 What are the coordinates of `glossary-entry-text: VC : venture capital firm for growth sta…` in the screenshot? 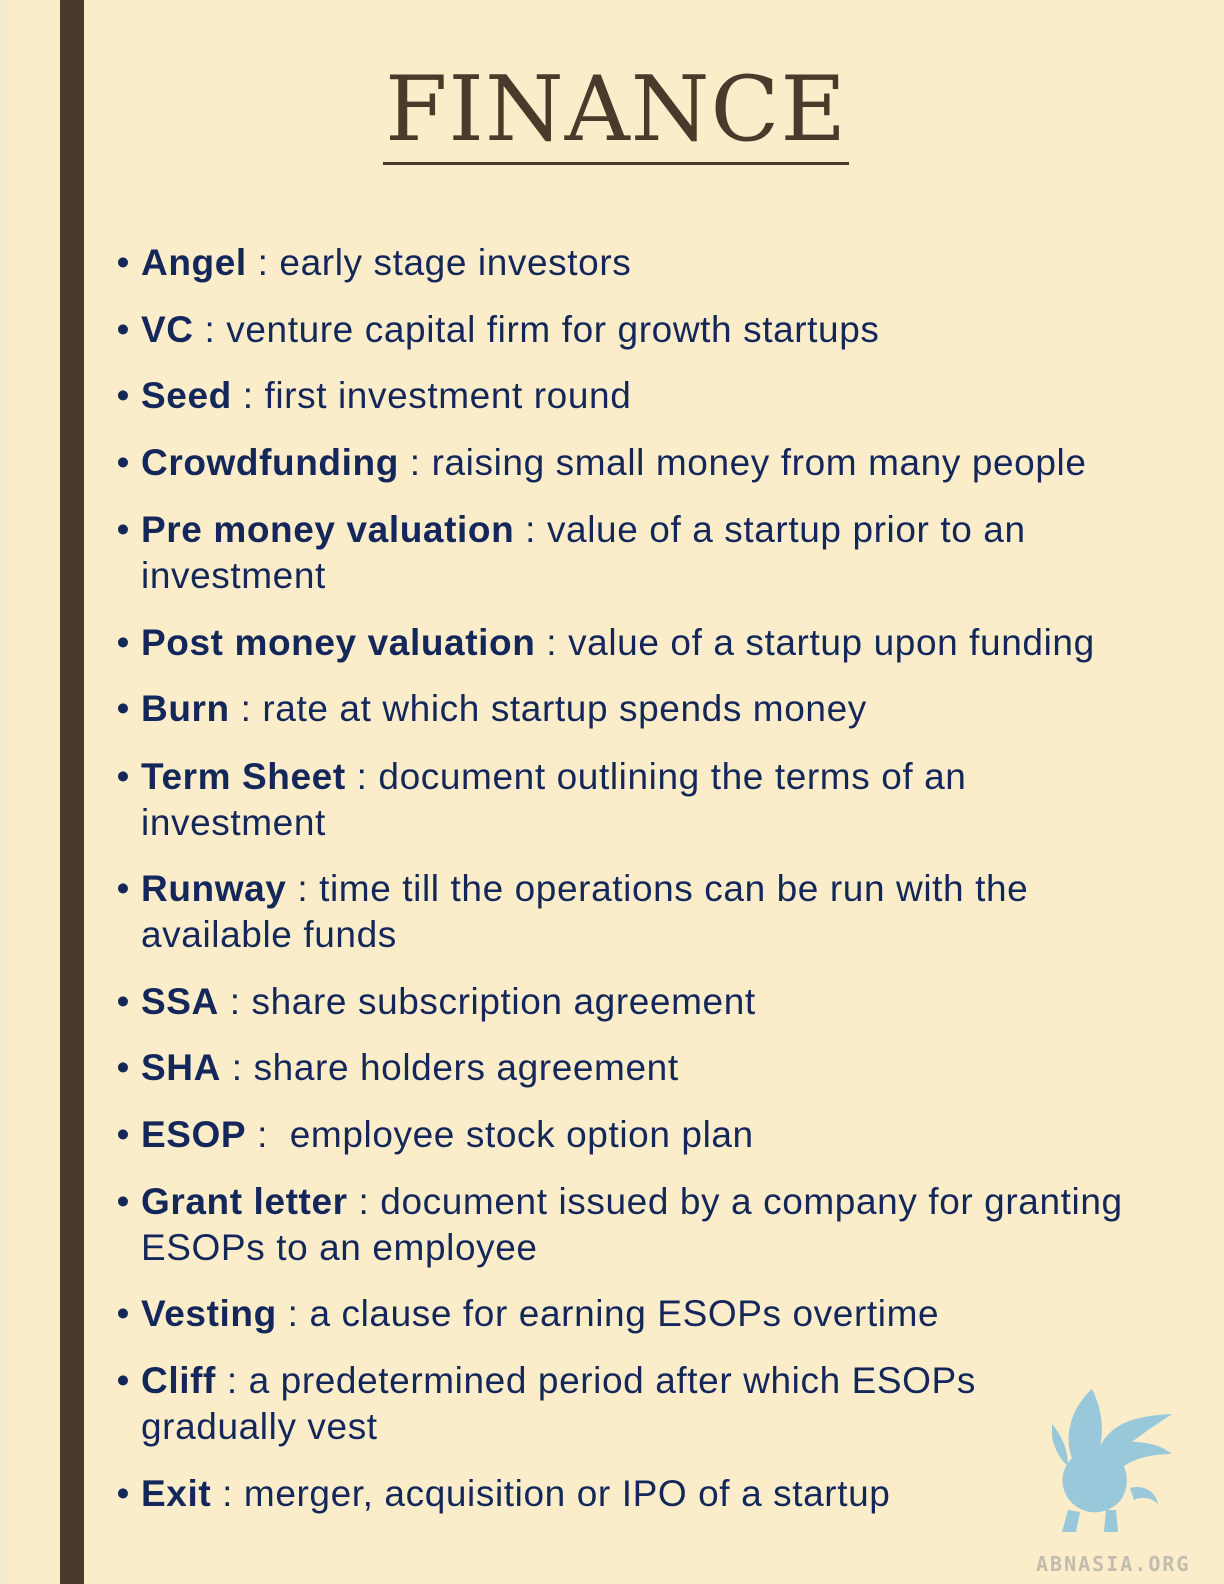 It's located at (633, 330).